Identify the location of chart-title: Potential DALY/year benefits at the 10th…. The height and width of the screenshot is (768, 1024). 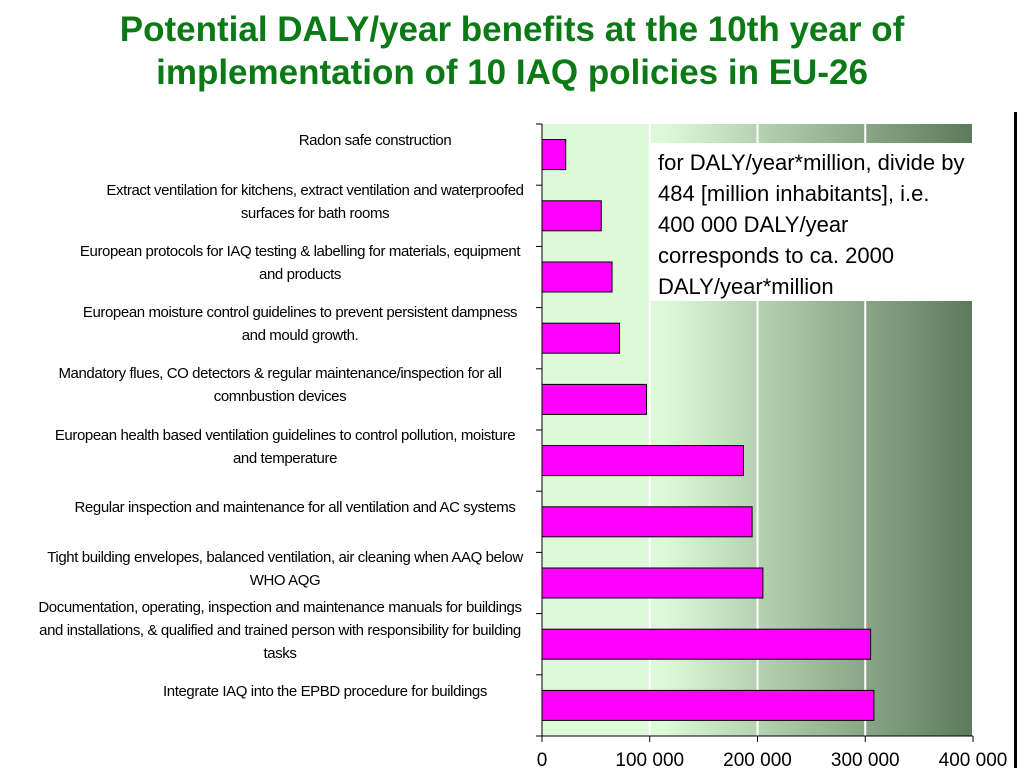
(512, 51).